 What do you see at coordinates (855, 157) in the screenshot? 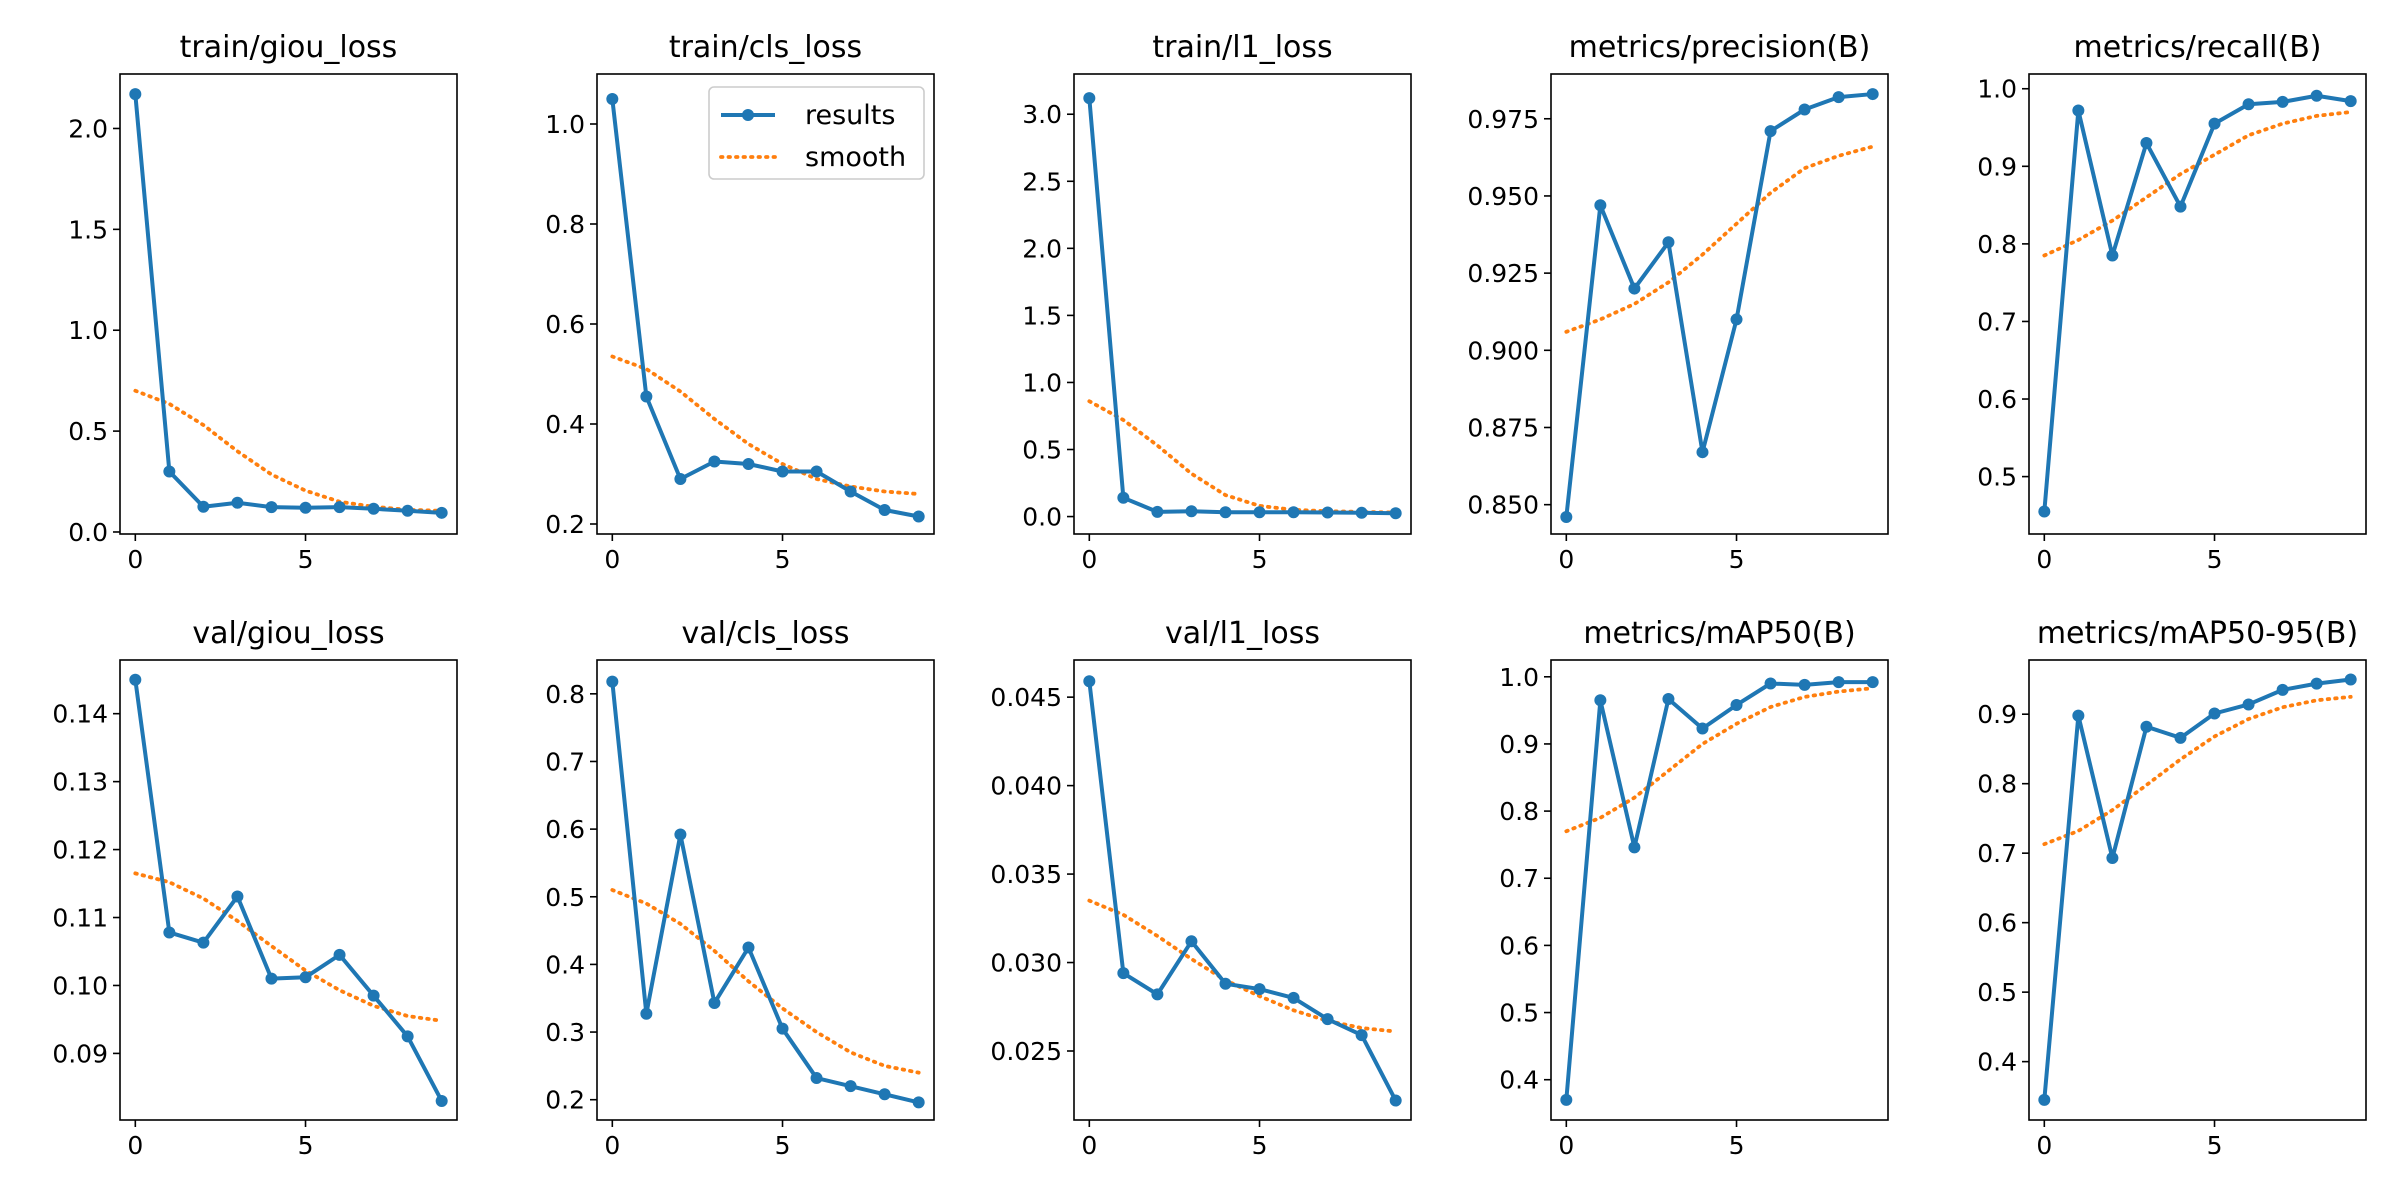
I see `legend-label-smooth: smooth` at bounding box center [855, 157].